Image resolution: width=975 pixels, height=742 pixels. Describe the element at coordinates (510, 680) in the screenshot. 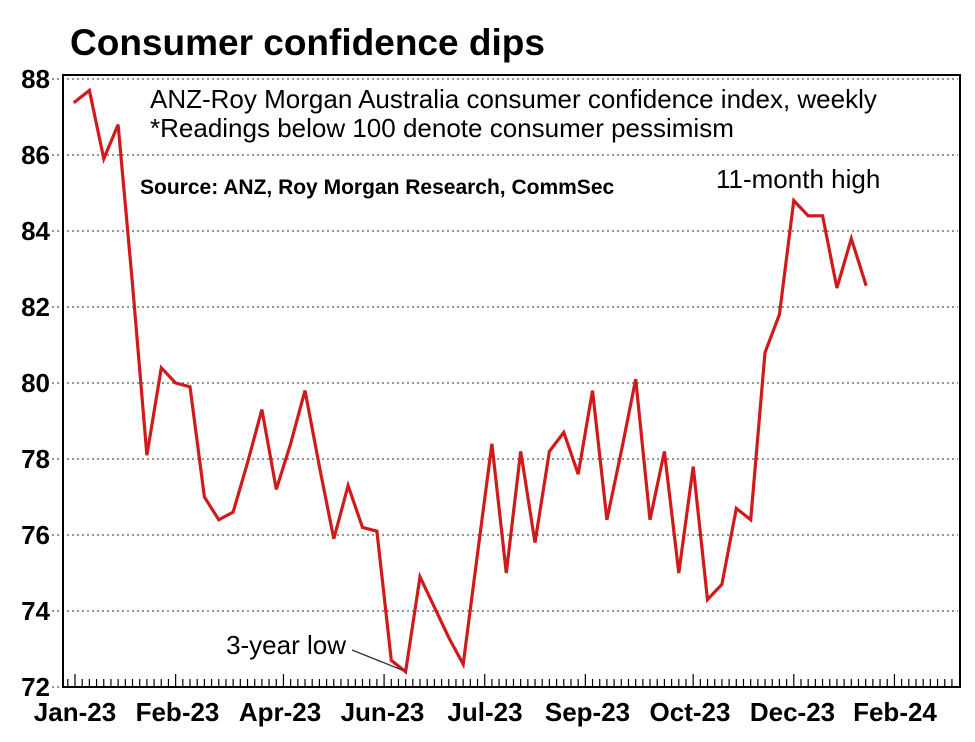

I see `x-axis-ticks` at that location.